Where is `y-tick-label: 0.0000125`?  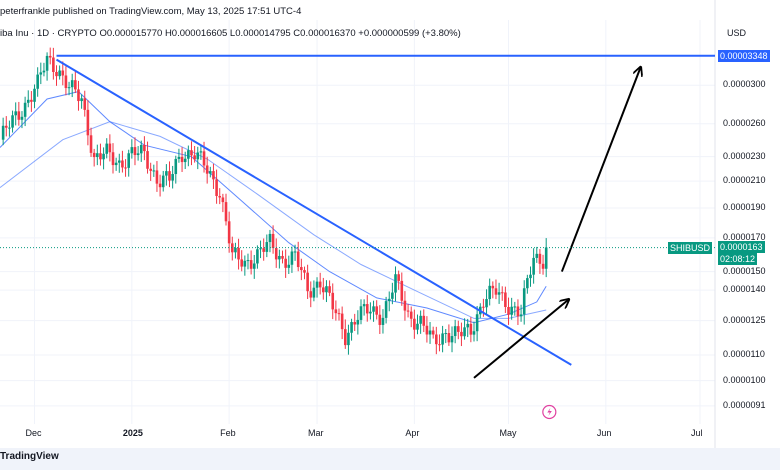
y-tick-label: 0.0000125 is located at coordinates (744, 319).